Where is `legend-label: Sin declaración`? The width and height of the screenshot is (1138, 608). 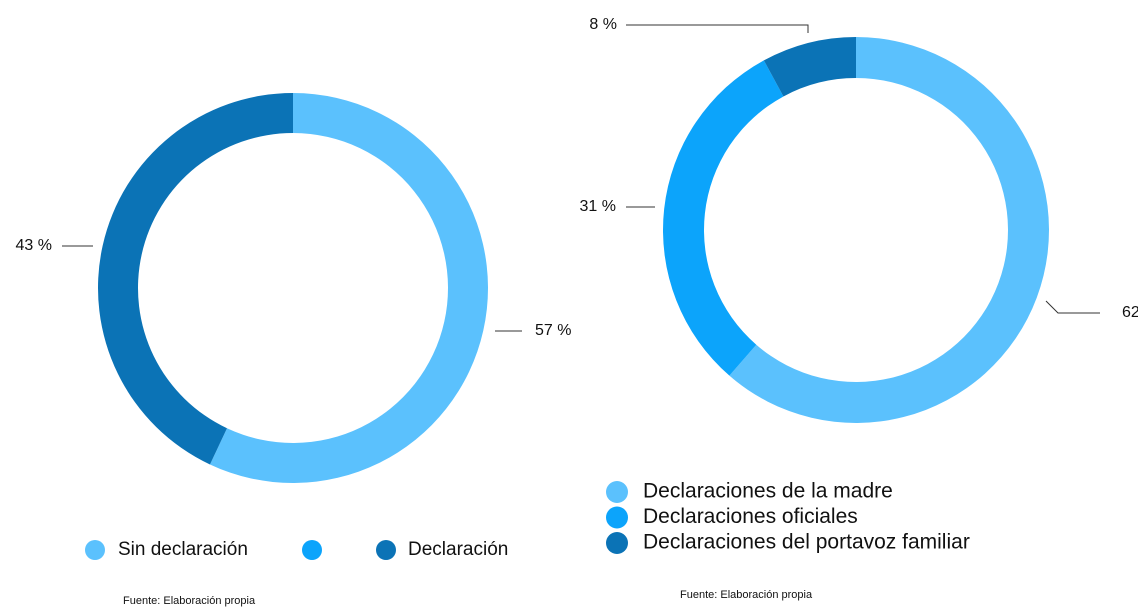 legend-label: Sin declaración is located at coordinates (183, 549).